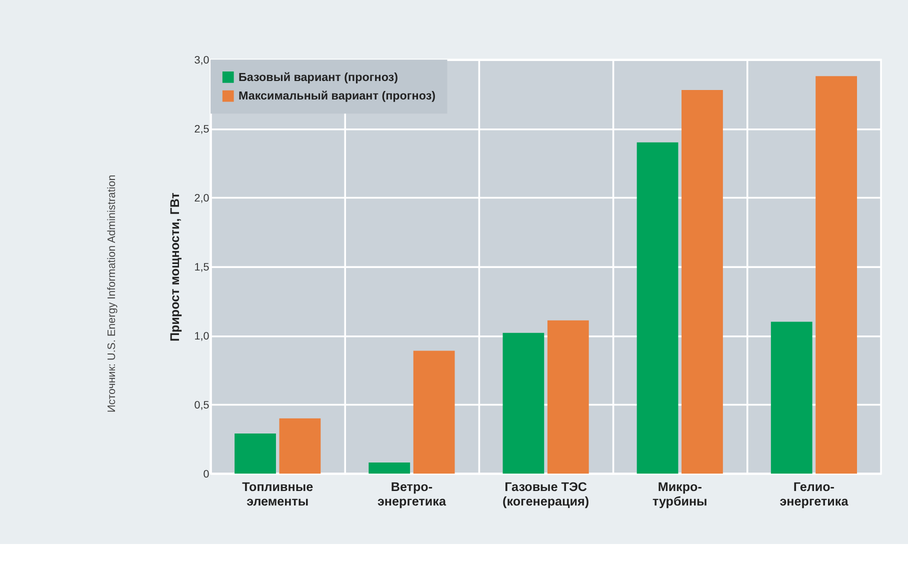 Image resolution: width=908 pixels, height=579 pixels. I want to click on y-tick-label: 1,0, so click(202, 336).